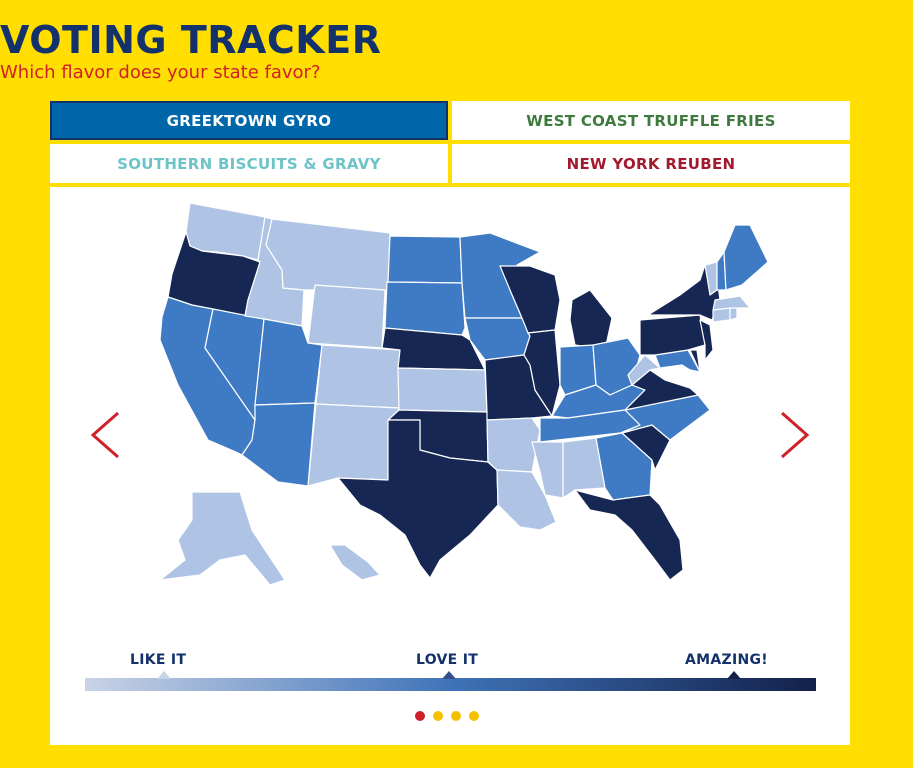 This screenshot has height=768, width=913. Describe the element at coordinates (158, 660) in the screenshot. I see `legend-label-like: LIKE IT` at that location.